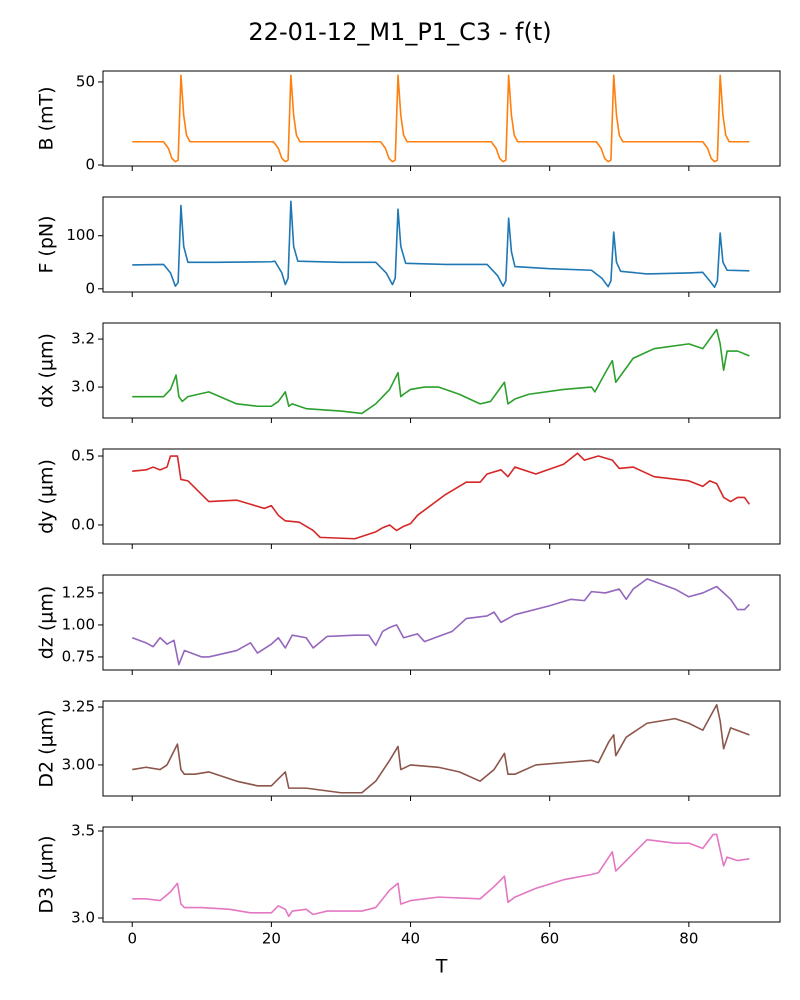 The height and width of the screenshot is (1000, 800). Describe the element at coordinates (80, 235) in the screenshot. I see `y-tick-label: 100` at that location.